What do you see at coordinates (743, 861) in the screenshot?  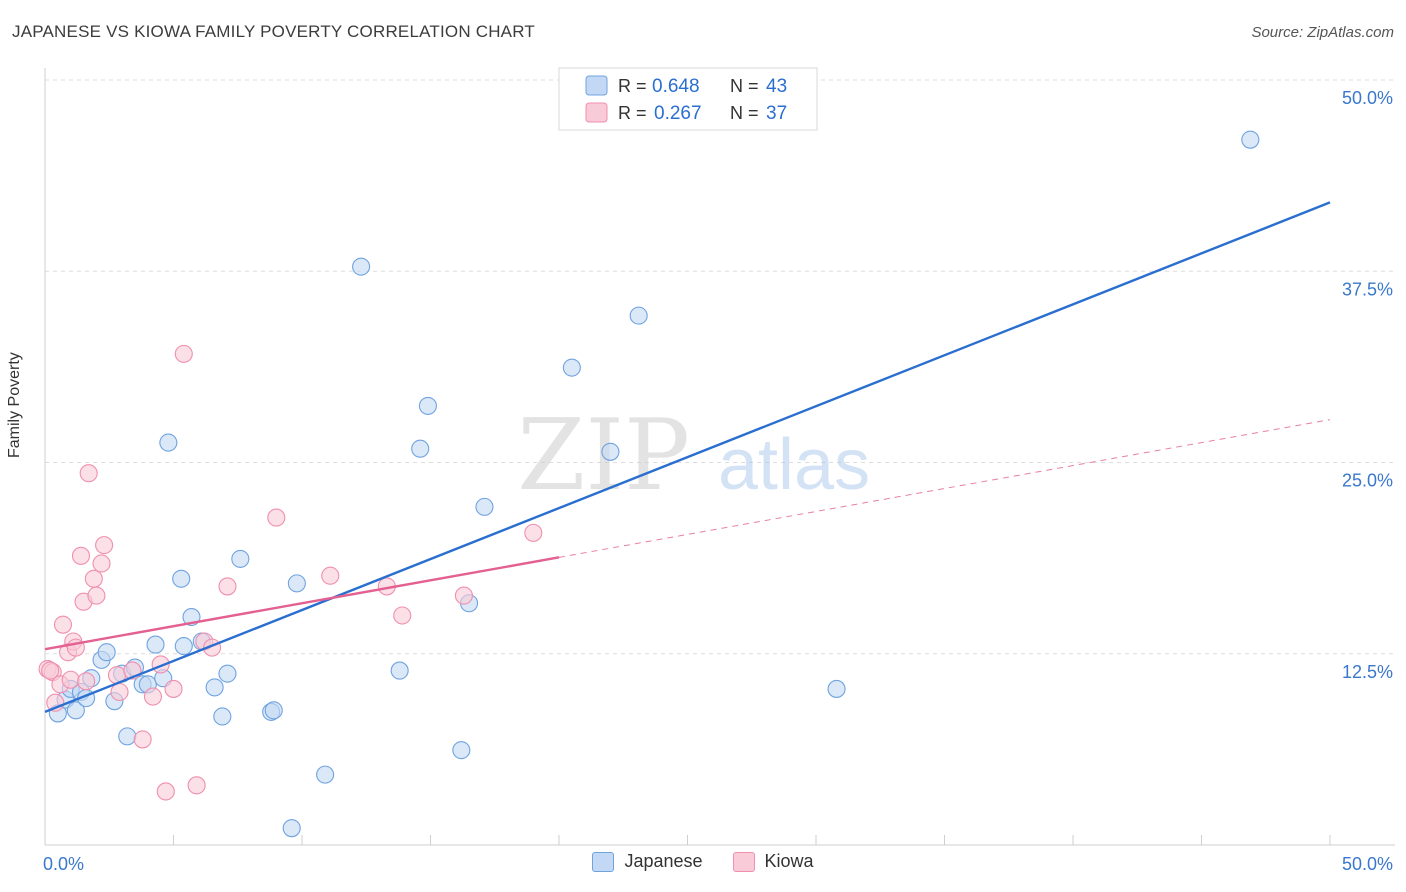 I see `legend-swatch-kiowa-bottom` at bounding box center [743, 861].